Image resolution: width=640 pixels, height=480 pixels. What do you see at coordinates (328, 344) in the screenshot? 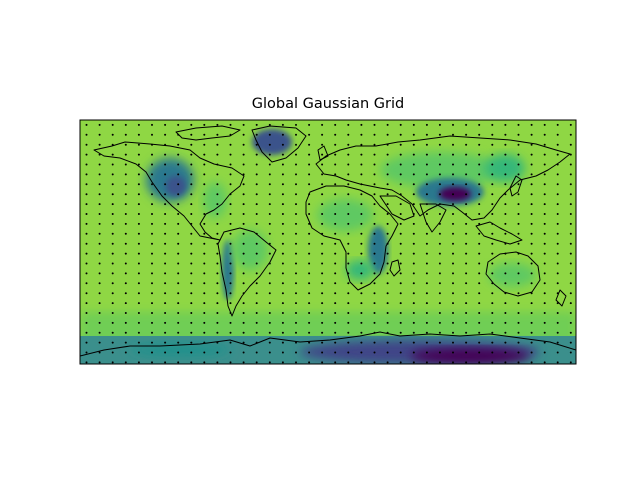
I see `coastline-antarctica` at bounding box center [328, 344].